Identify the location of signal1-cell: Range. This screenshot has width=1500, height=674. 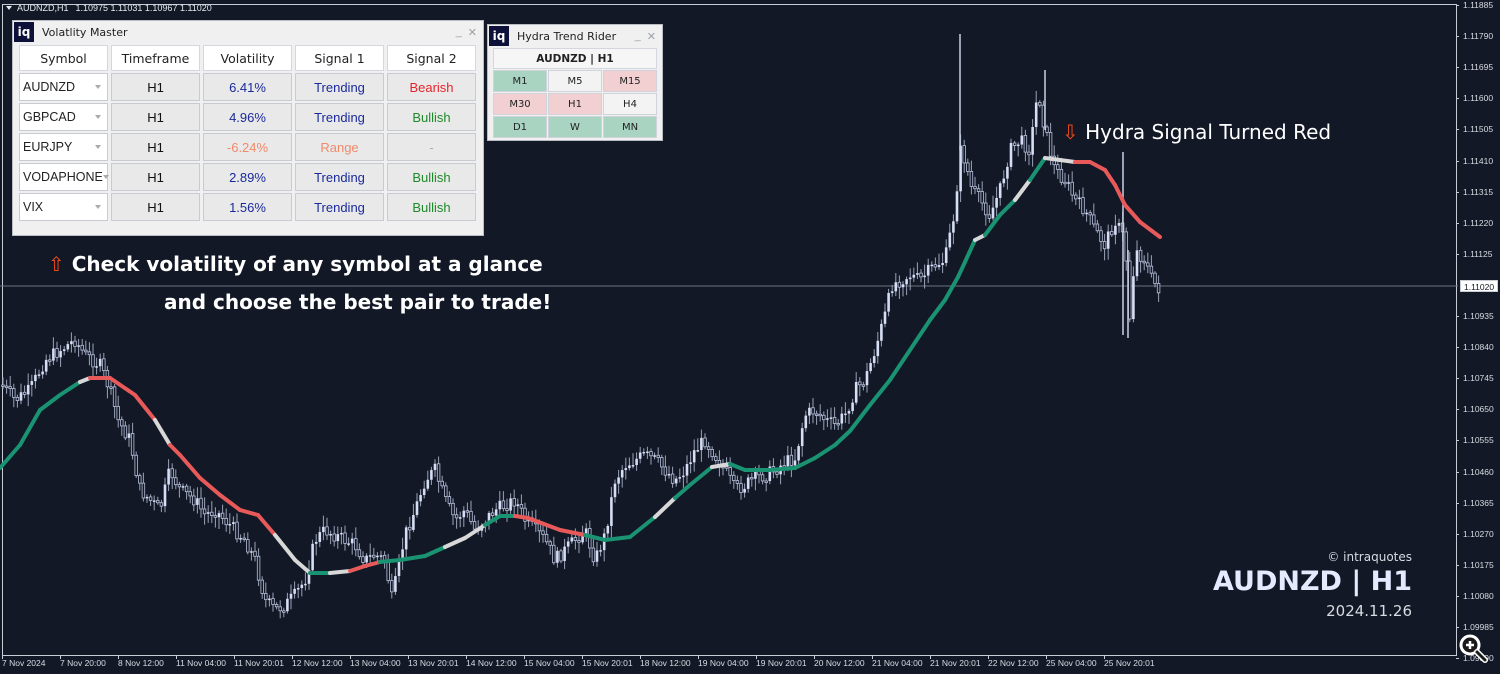
(339, 147).